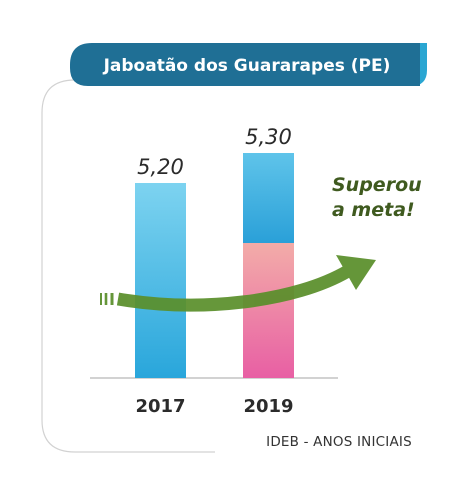 This screenshot has height=498, width=470. Describe the element at coordinates (373, 210) in the screenshot. I see `annotation-line-2: a meta!` at that location.